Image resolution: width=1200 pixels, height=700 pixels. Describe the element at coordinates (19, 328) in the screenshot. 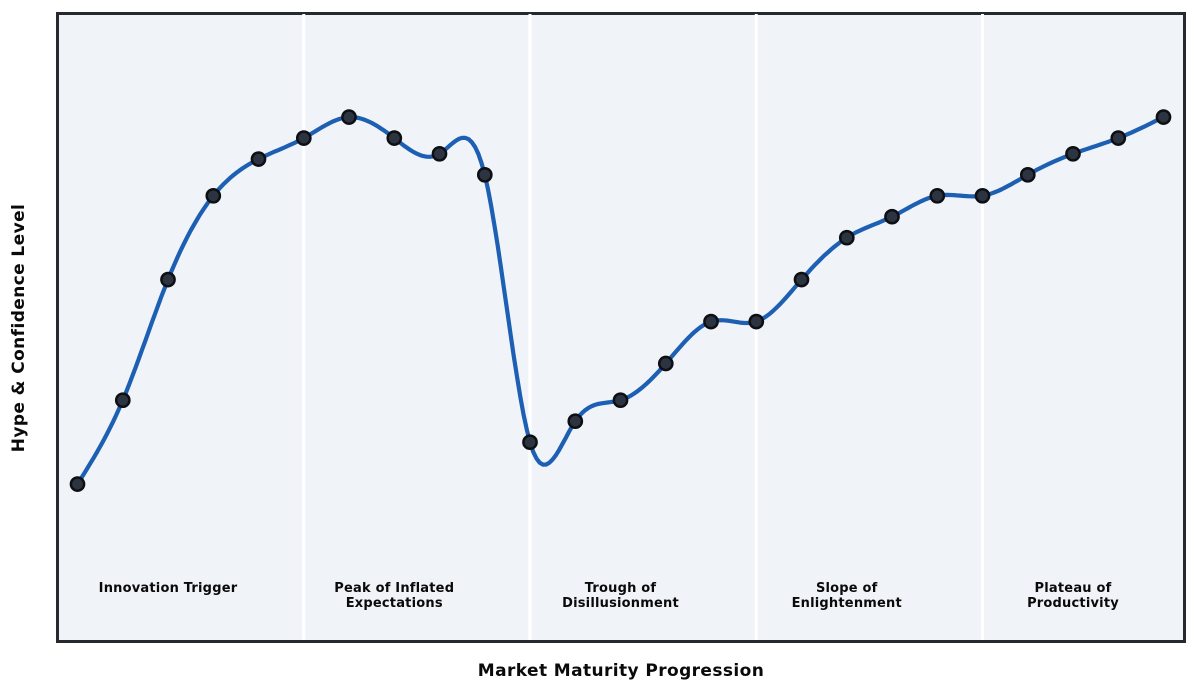

I see `y-axis-label: Hype & Confidence Level` at that location.